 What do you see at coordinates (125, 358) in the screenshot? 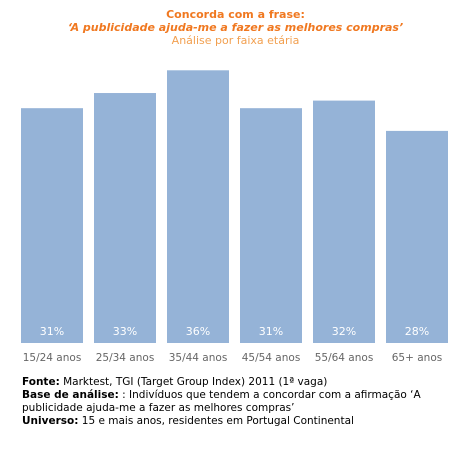
I see `x-tick-label-2: 25/34 anos` at bounding box center [125, 358].